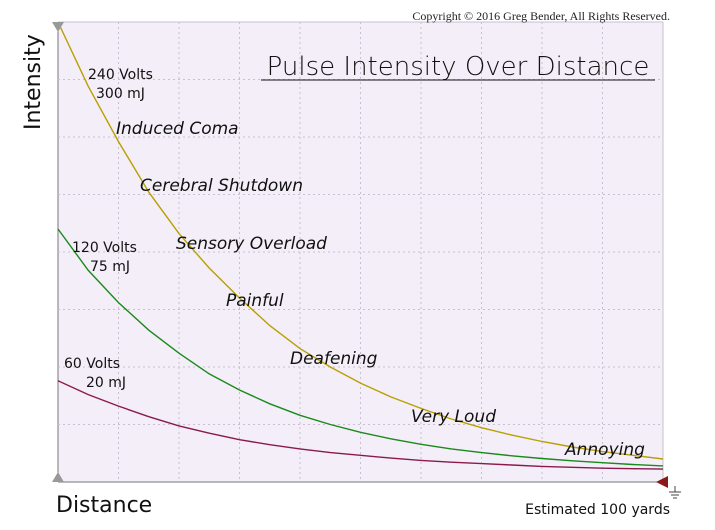  I want to click on intensity-level-label: Annoying, so click(604, 450).